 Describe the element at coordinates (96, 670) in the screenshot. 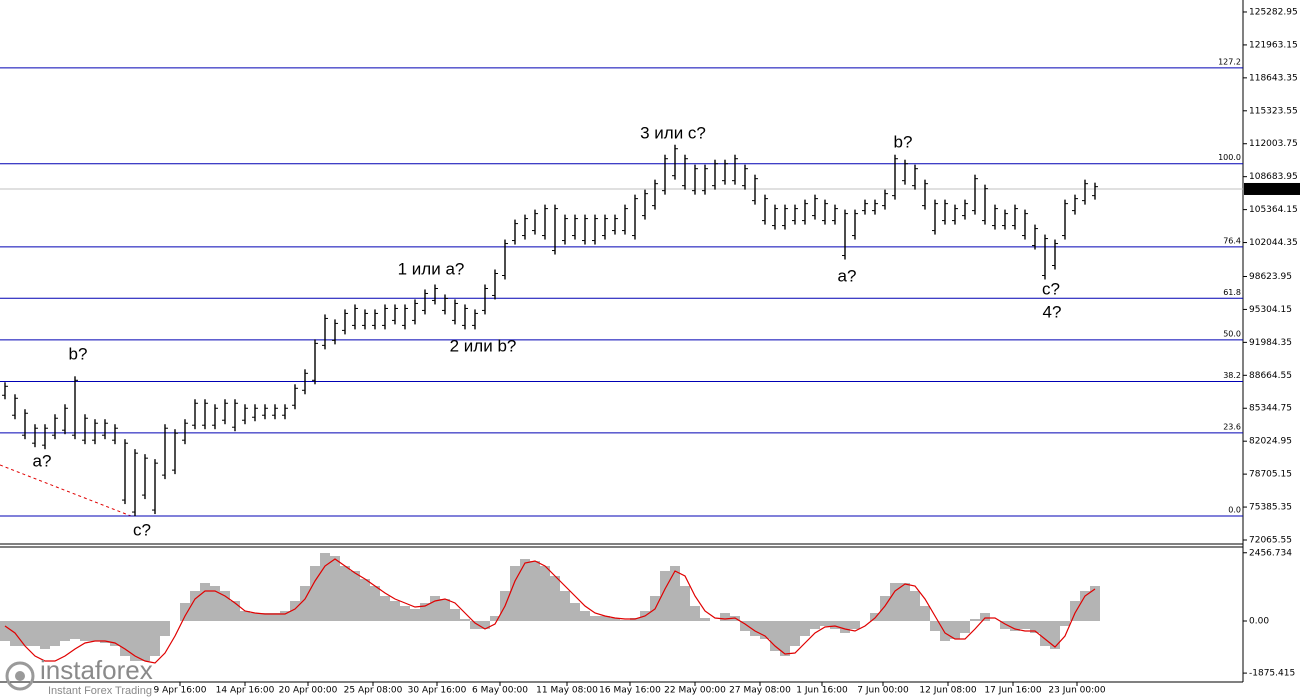

I see `brand: instaforex` at that location.